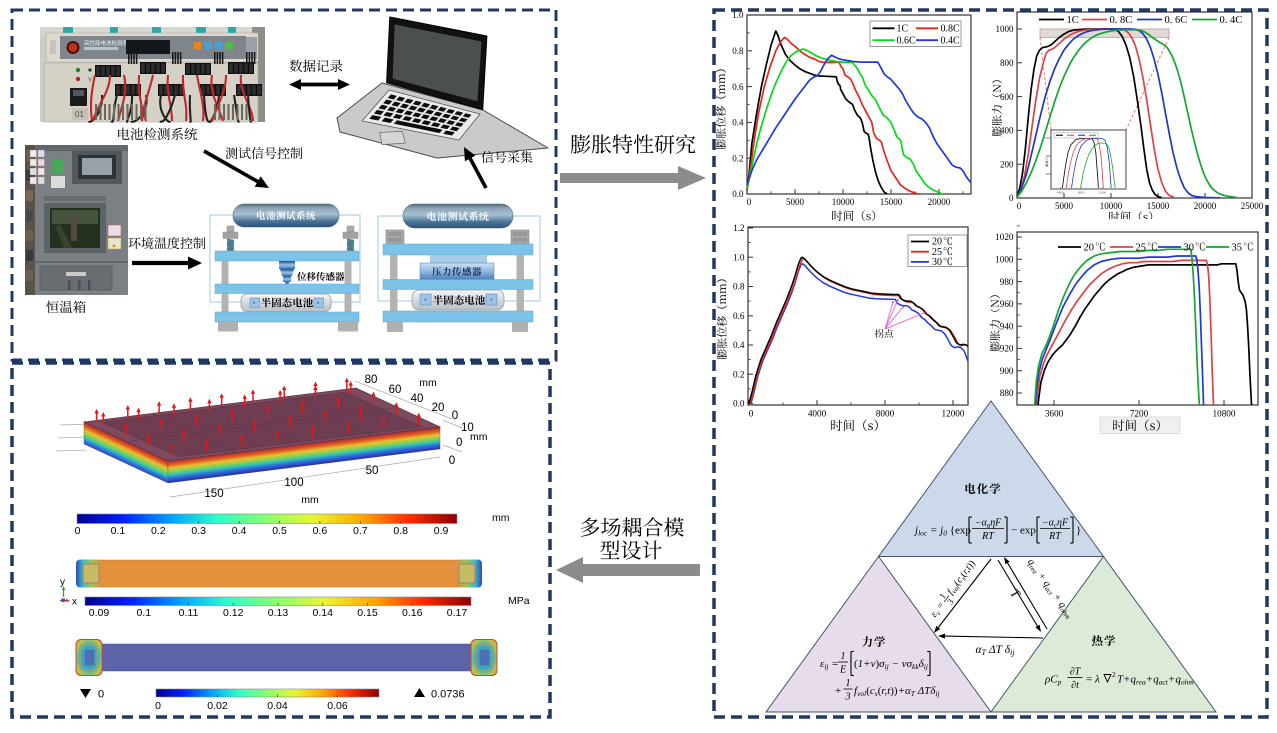 This screenshot has height=733, width=1277. Describe the element at coordinates (337, 706) in the screenshot. I see `svg-text: 0.06` at that location.